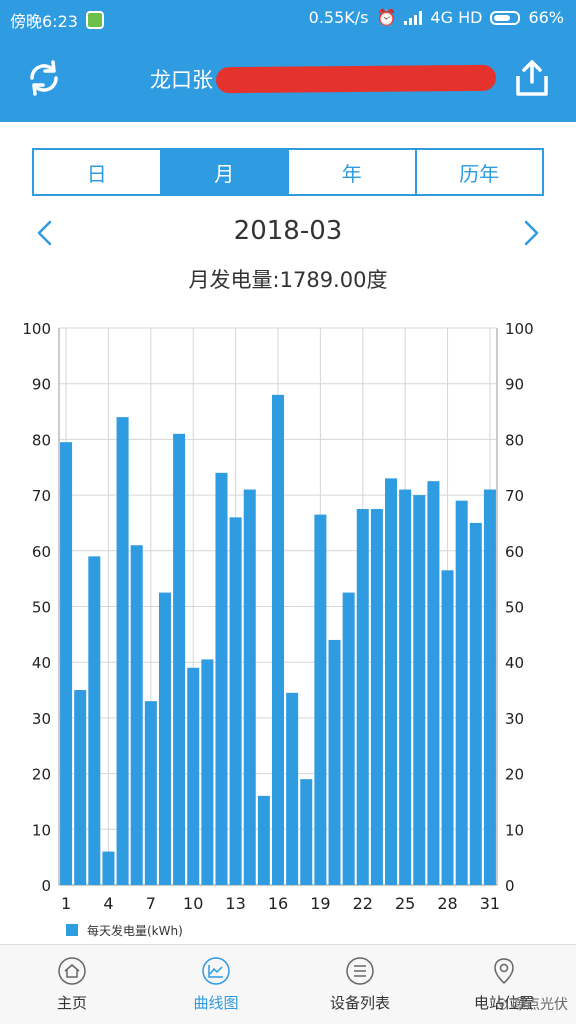 This screenshot has height=1024, width=576. Describe the element at coordinates (36, 329) in the screenshot. I see `y-tick-label-left: 100` at that location.